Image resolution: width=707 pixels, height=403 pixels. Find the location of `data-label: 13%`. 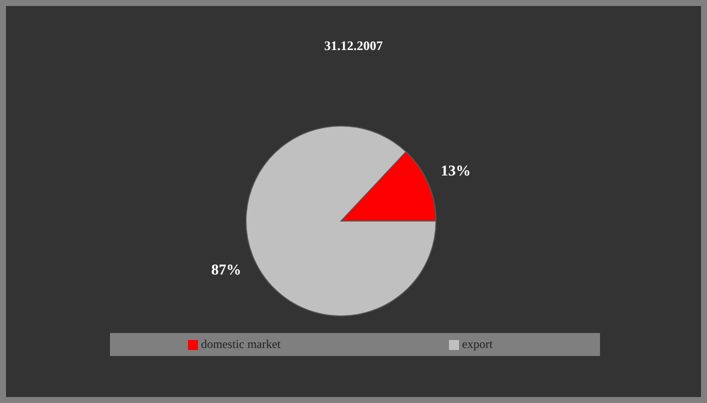

data-label: 13% is located at coordinates (455, 171).